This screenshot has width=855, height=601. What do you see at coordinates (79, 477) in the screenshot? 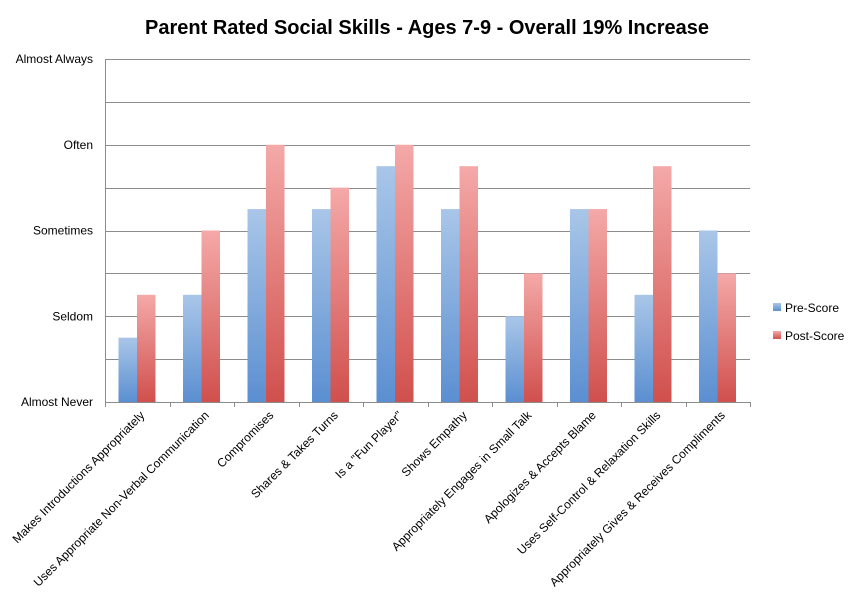
I see `x-tick-label: Makes Introductions Appropriately` at bounding box center [79, 477].